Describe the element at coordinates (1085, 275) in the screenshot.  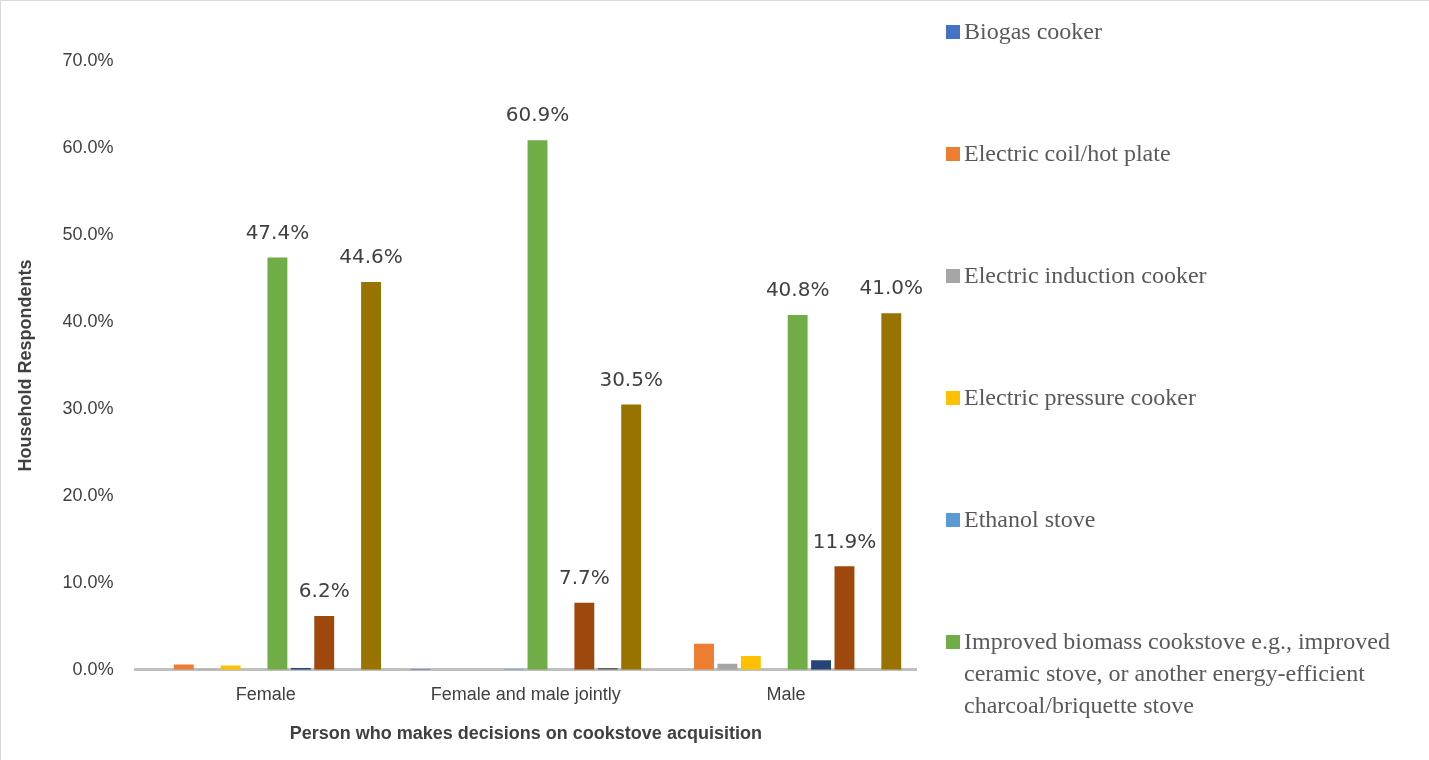
I see `legend-label: Electric induction cooker` at that location.